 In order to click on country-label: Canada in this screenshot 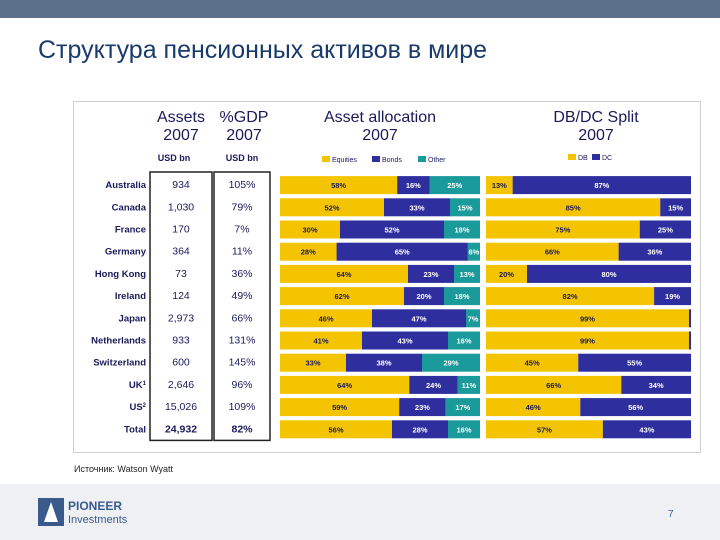, I will do `click(129, 207)`.